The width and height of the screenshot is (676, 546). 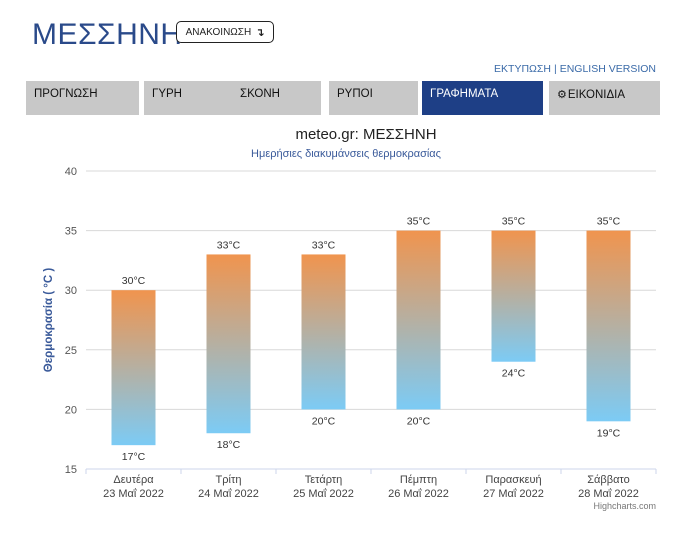 What do you see at coordinates (134, 281) in the screenshot?
I see `high-temp-label: 30°C` at bounding box center [134, 281].